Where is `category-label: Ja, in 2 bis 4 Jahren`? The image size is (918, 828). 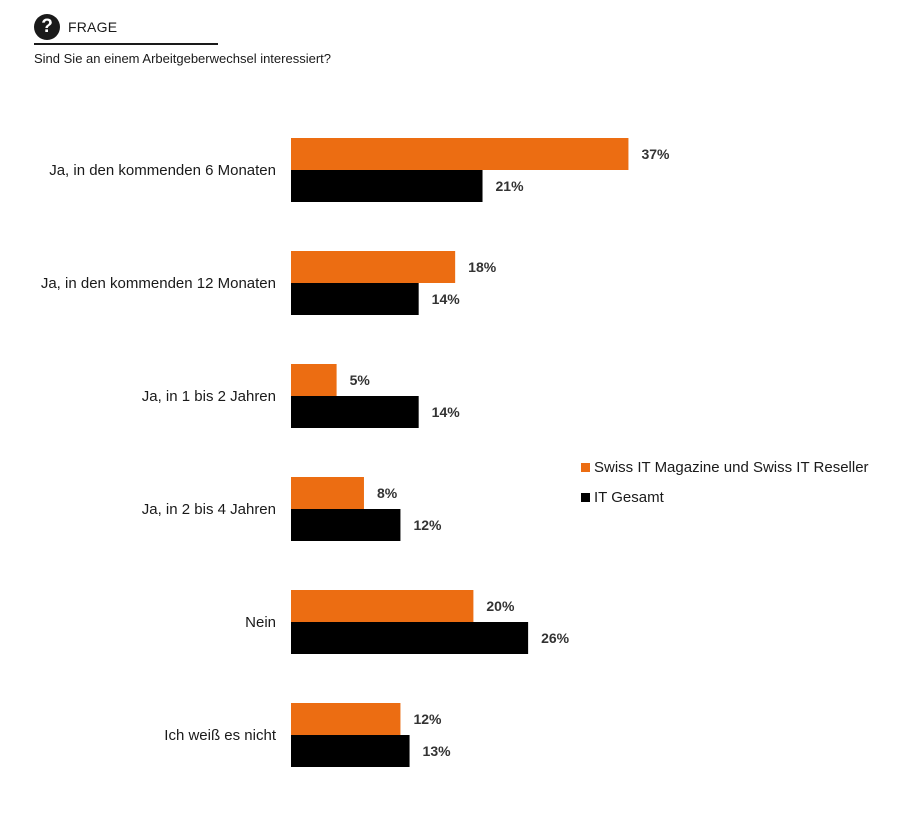 category-label: Ja, in 2 bis 4 Jahren is located at coordinates (209, 509).